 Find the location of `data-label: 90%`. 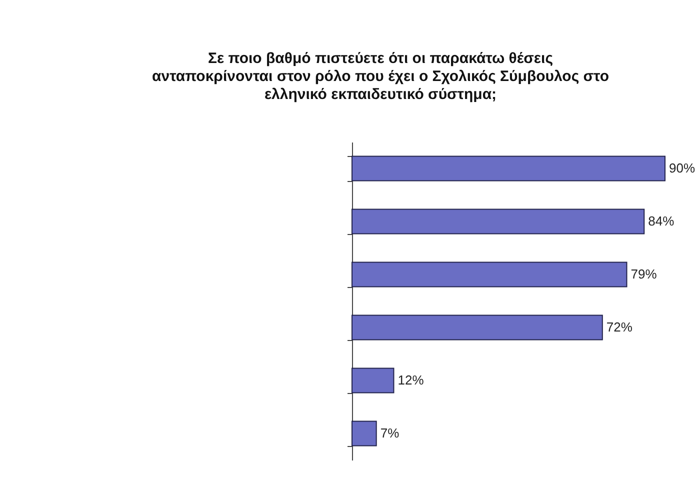

data-label: 90% is located at coordinates (682, 168).